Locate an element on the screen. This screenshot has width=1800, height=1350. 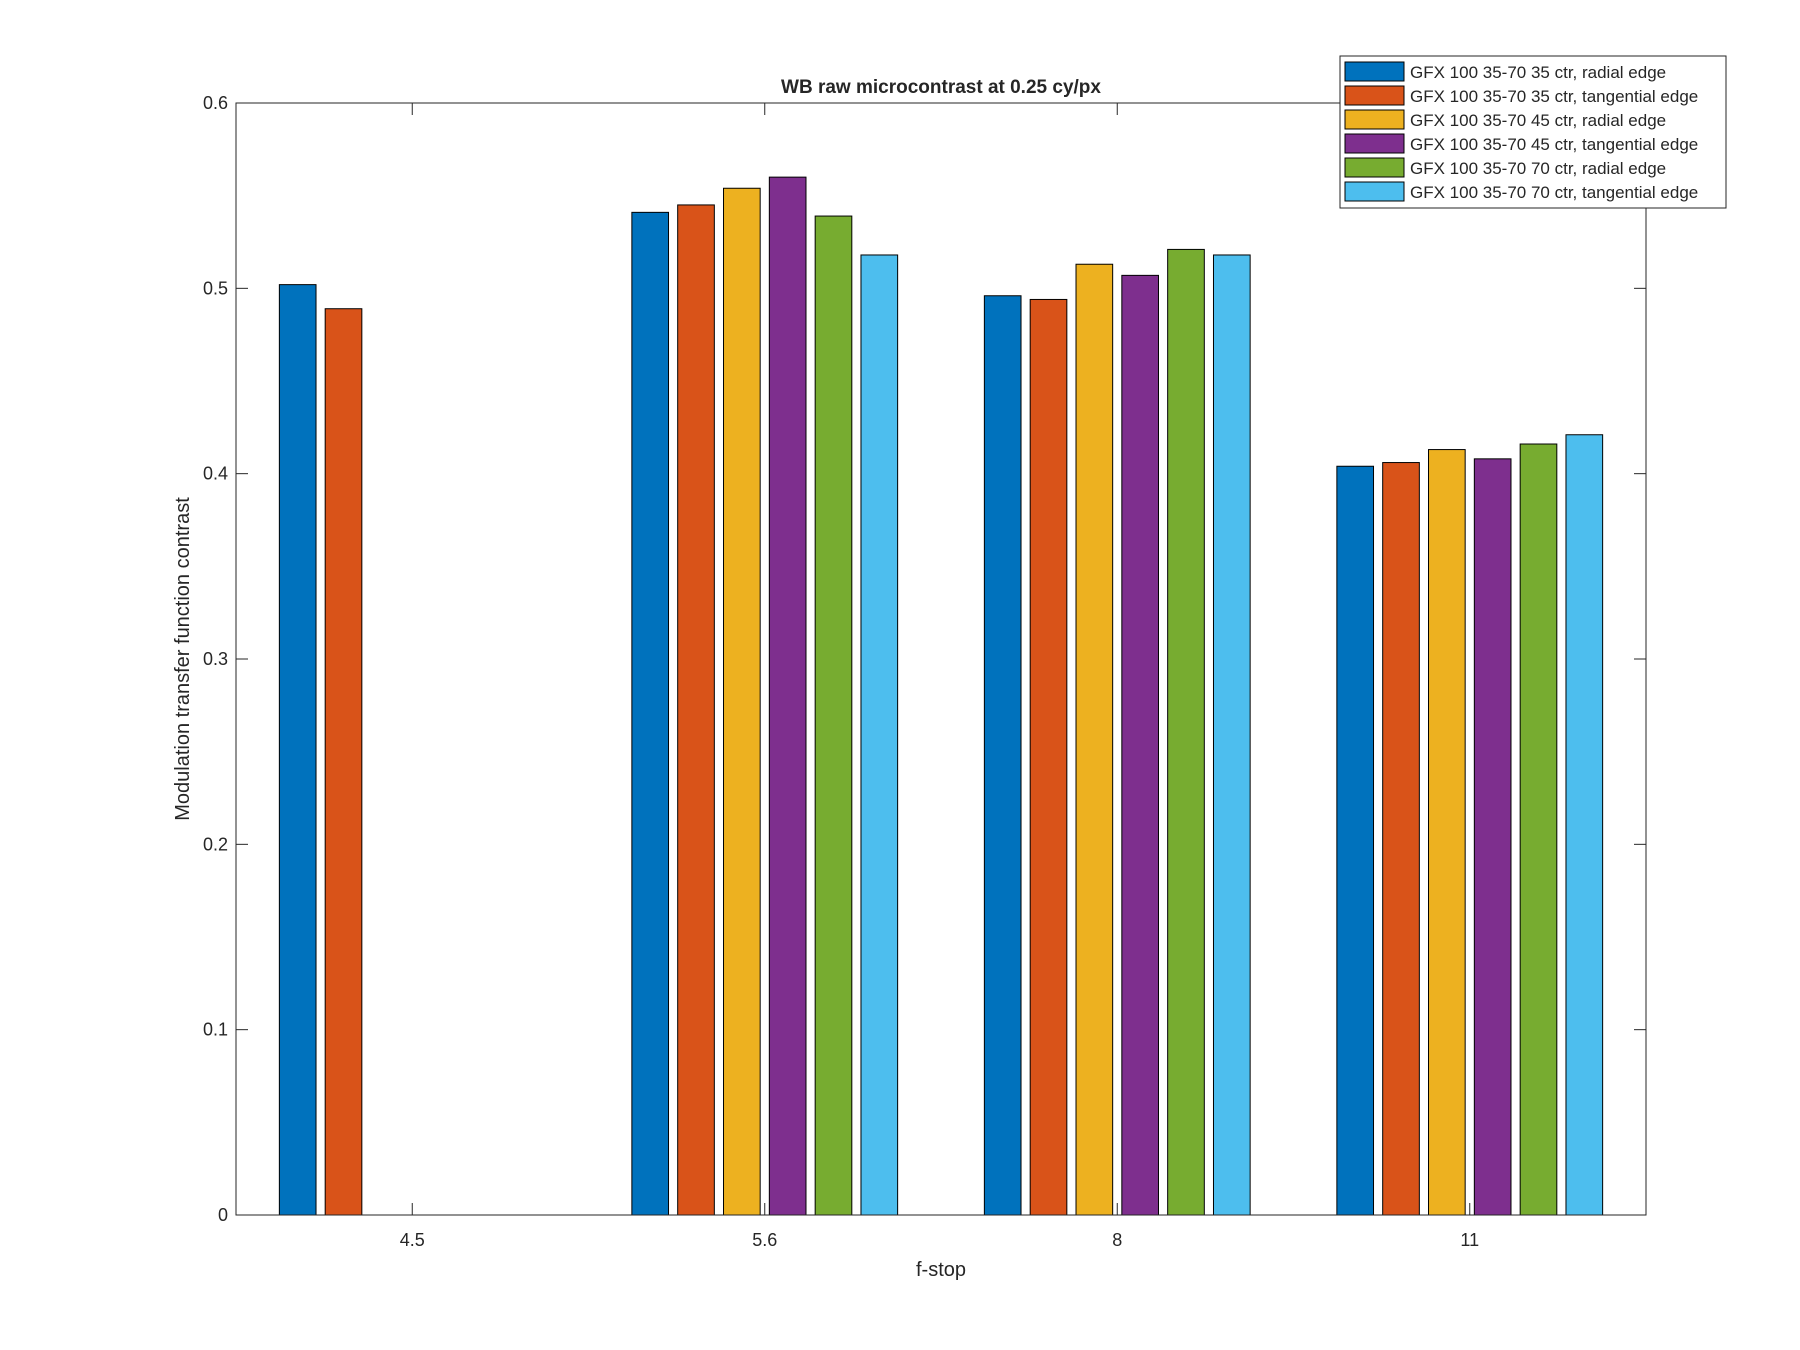
x-axis-label: f-stop is located at coordinates (941, 1270).